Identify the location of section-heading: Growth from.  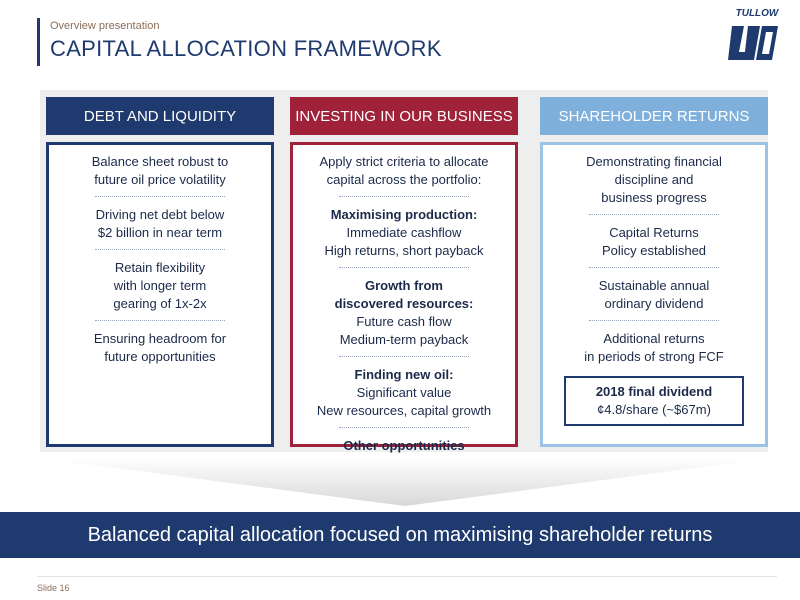
(404, 285).